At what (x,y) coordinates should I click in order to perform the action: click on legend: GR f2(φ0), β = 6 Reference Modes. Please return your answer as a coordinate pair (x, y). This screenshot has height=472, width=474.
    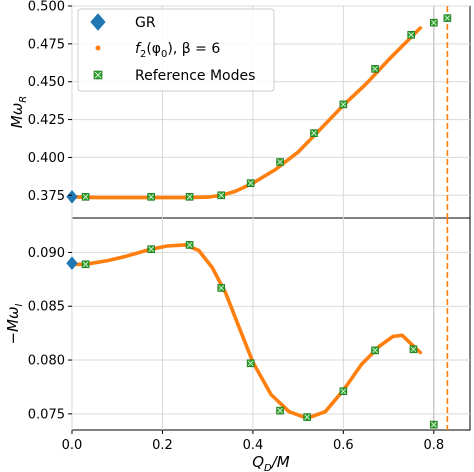
    Looking at the image, I should click on (176, 50).